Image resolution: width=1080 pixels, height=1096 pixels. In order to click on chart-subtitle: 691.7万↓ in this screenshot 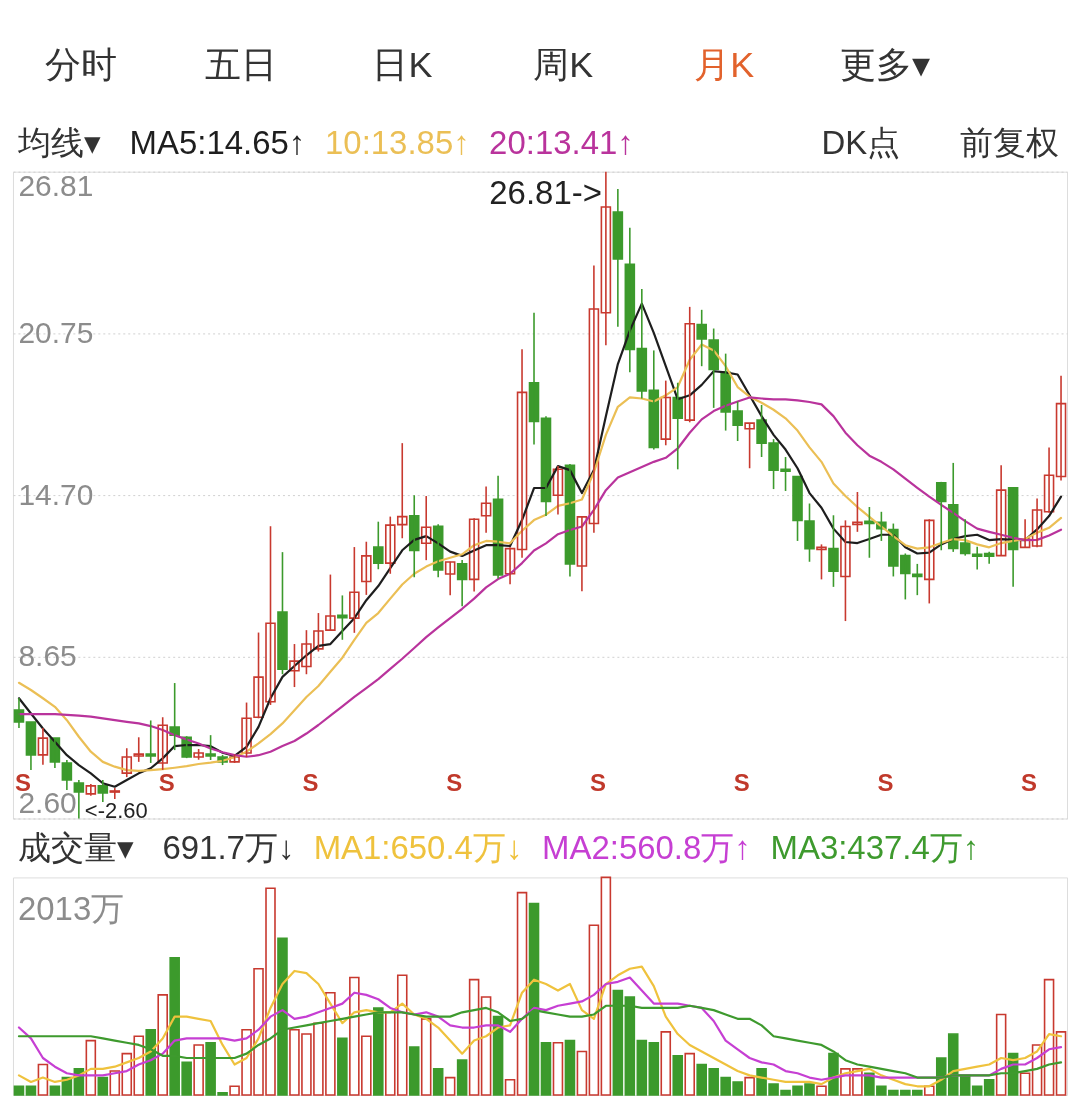, I will do `click(228, 848)`.